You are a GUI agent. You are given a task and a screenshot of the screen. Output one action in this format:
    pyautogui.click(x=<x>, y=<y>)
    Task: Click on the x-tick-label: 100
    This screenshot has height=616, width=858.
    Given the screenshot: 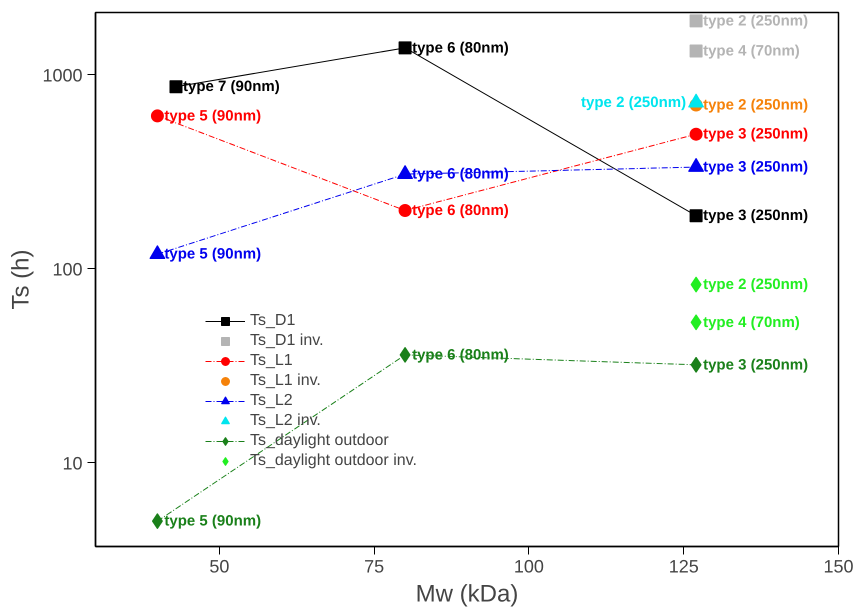 What is the action you would take?
    pyautogui.click(x=529, y=566)
    